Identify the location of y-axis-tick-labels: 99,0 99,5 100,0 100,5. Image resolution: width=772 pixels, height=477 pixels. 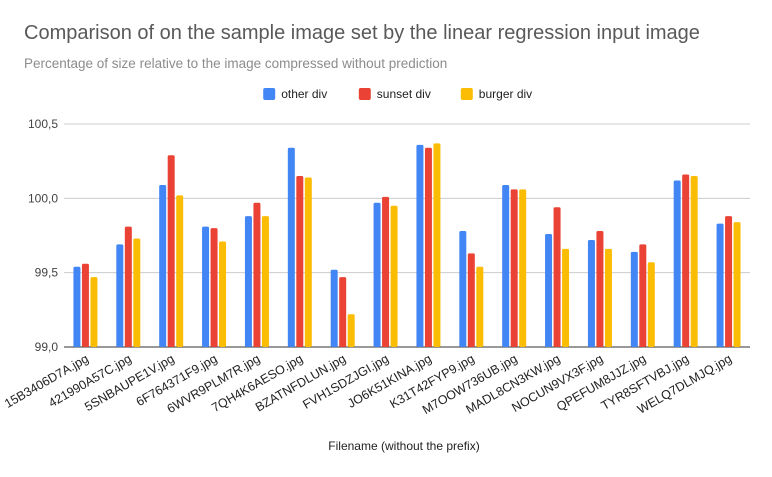
(43, 235).